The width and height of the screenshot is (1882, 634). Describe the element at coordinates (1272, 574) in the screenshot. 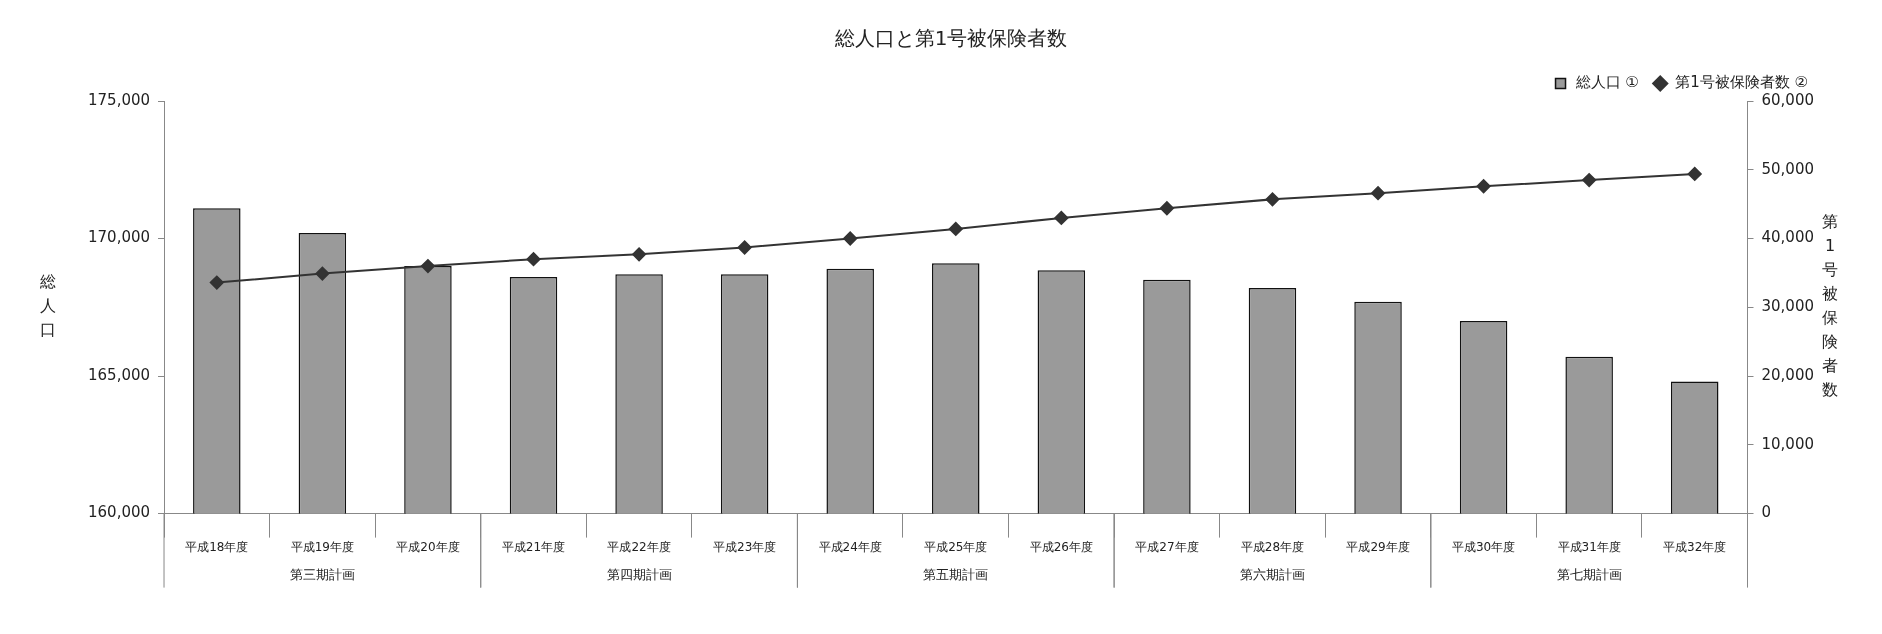

I see `text: 第六期計画` at that location.